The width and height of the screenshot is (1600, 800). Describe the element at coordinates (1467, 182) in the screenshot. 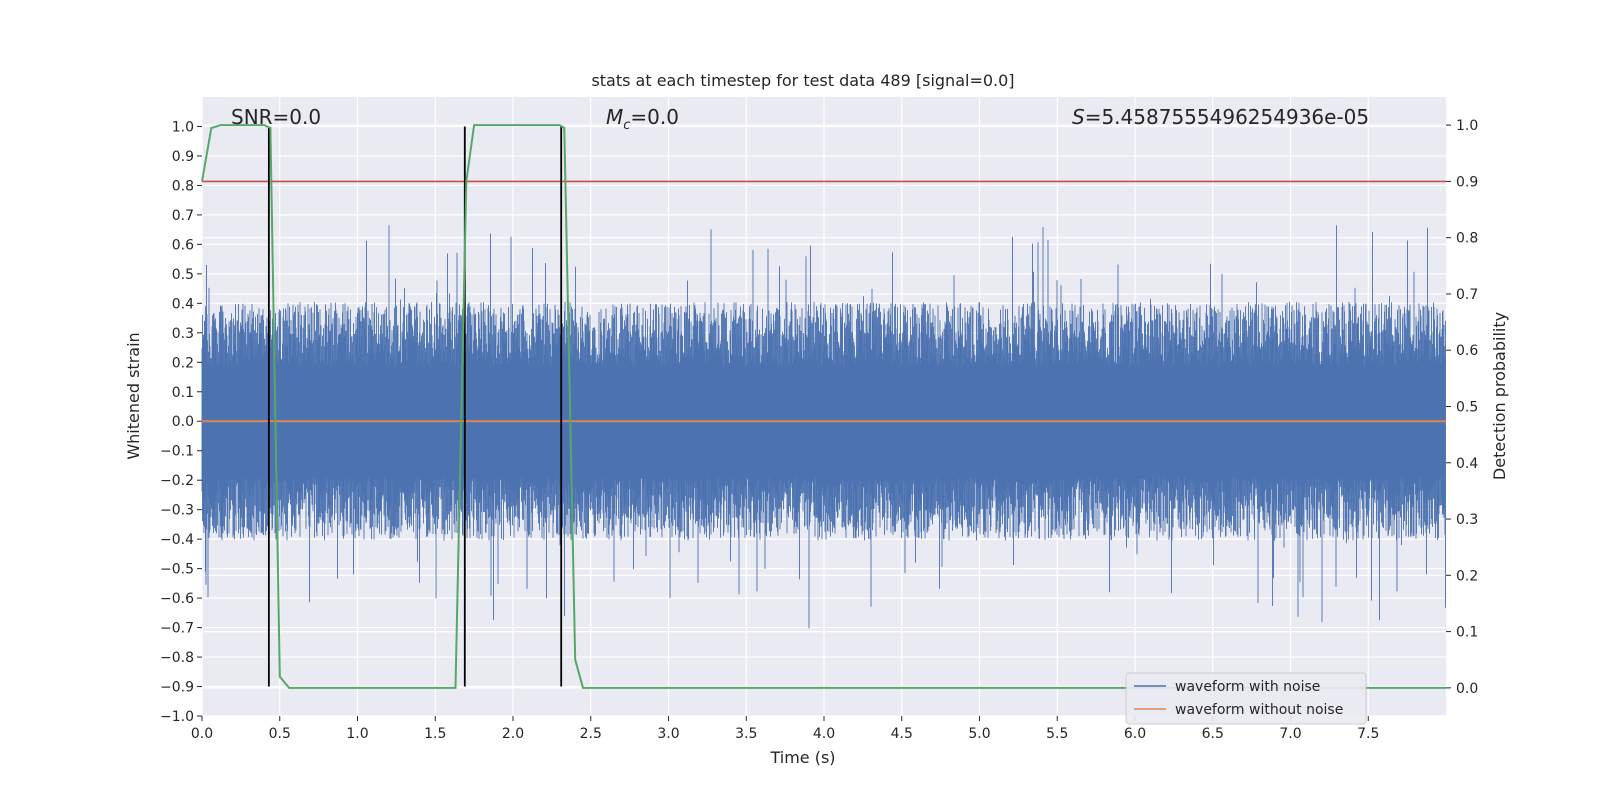

I see `y2-tick-label: 0.9` at that location.